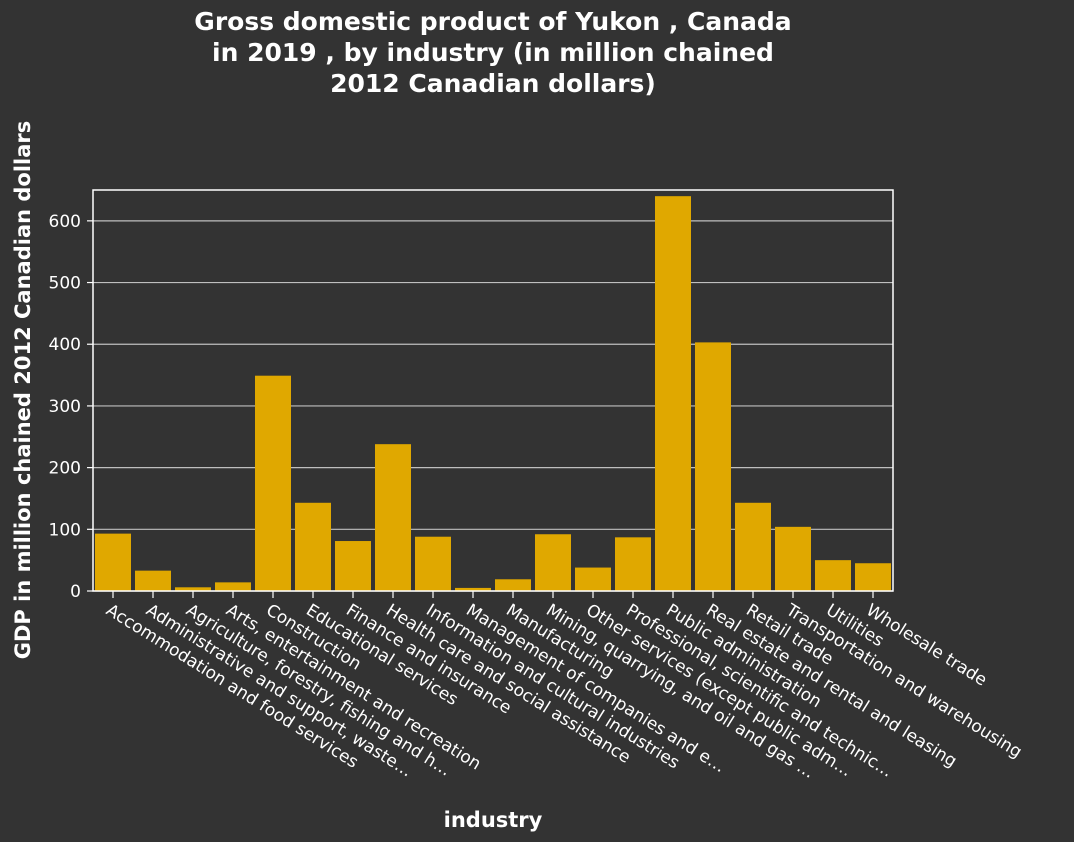  I want to click on y-tick-label: 500, so click(65, 284).